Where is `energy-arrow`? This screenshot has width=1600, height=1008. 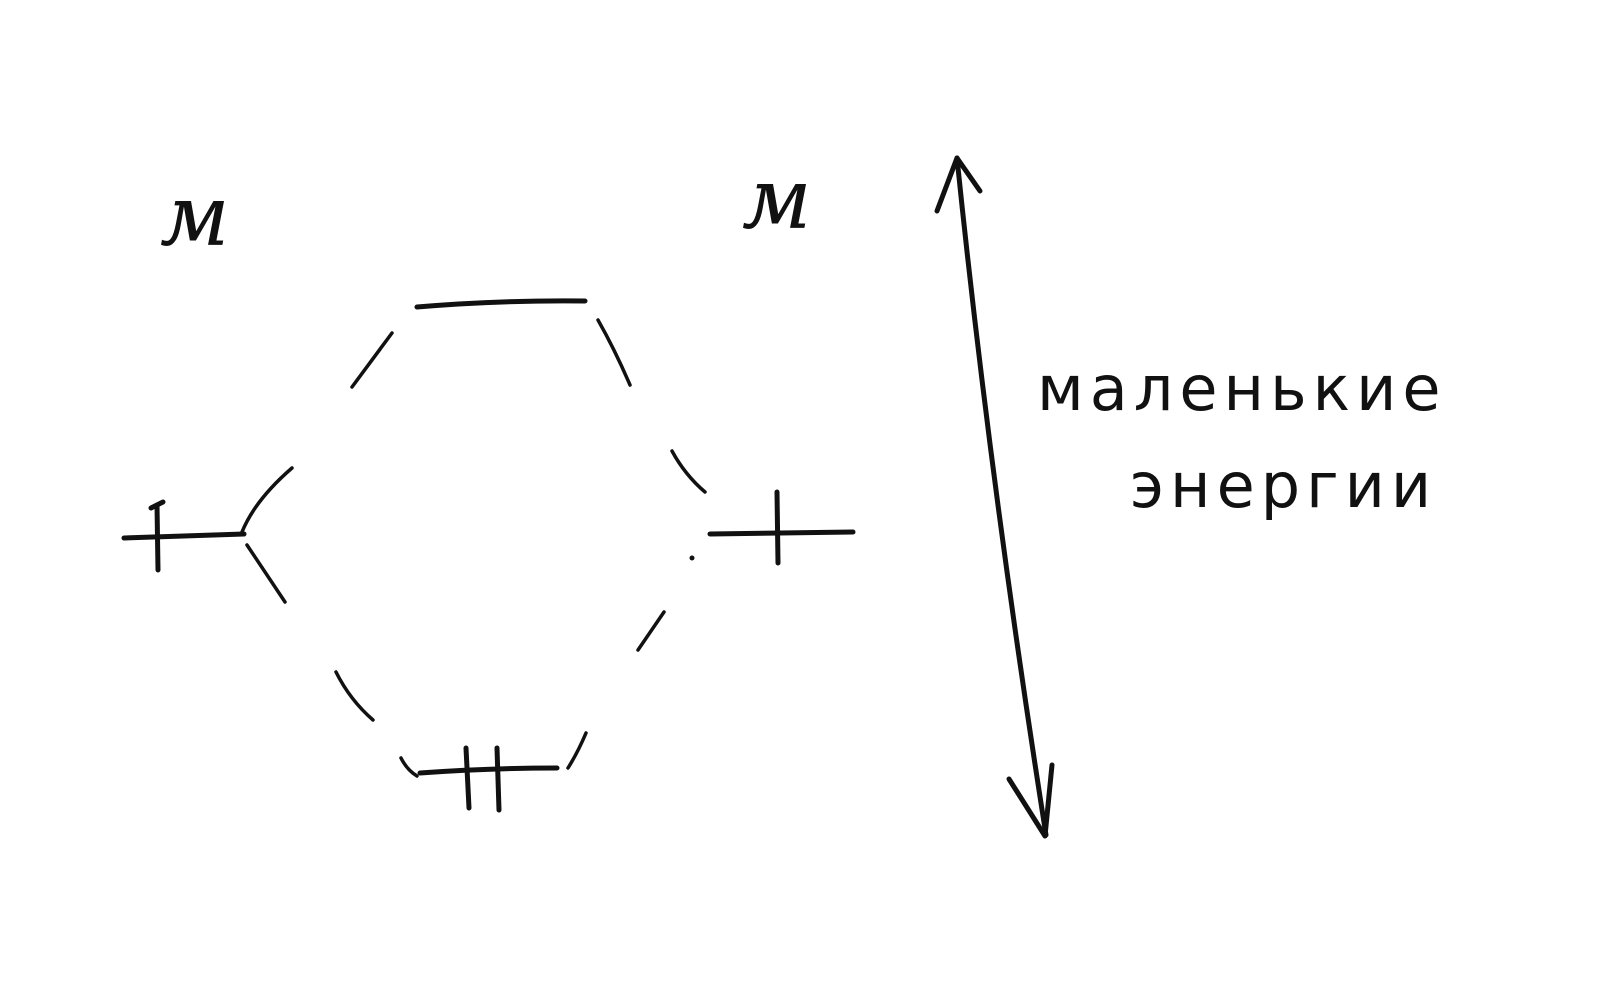 energy-arrow is located at coordinates (994, 497).